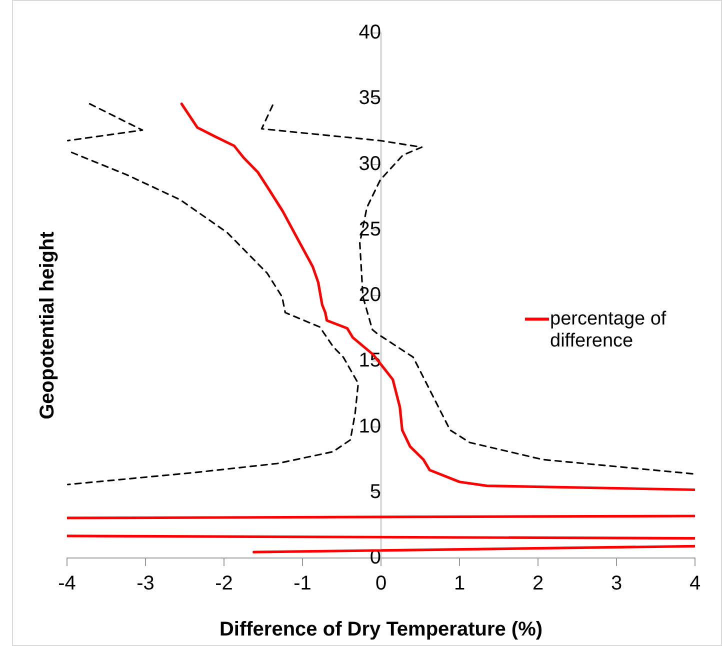  What do you see at coordinates (67, 583) in the screenshot?
I see `x-tick-label: -4` at bounding box center [67, 583].